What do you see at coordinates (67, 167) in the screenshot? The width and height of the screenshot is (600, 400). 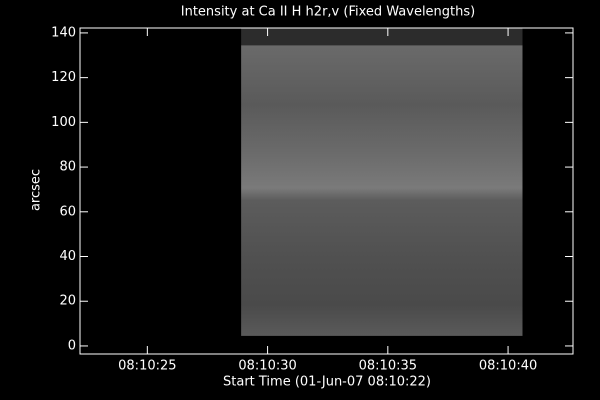 I see `y-tick-label: 80` at bounding box center [67, 167].